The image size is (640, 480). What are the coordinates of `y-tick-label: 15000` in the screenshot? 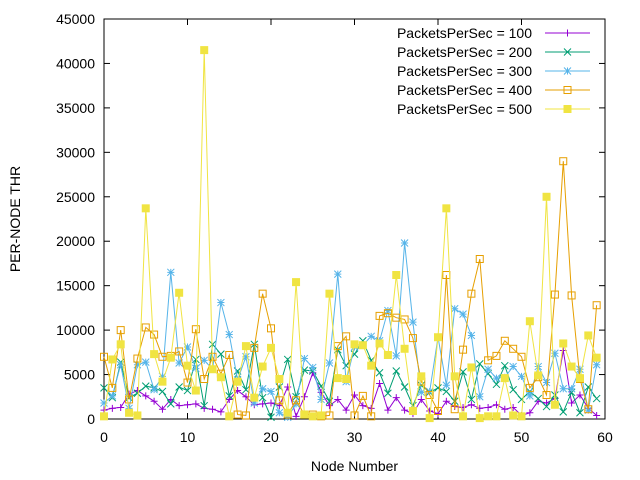 It's located at (75, 286).